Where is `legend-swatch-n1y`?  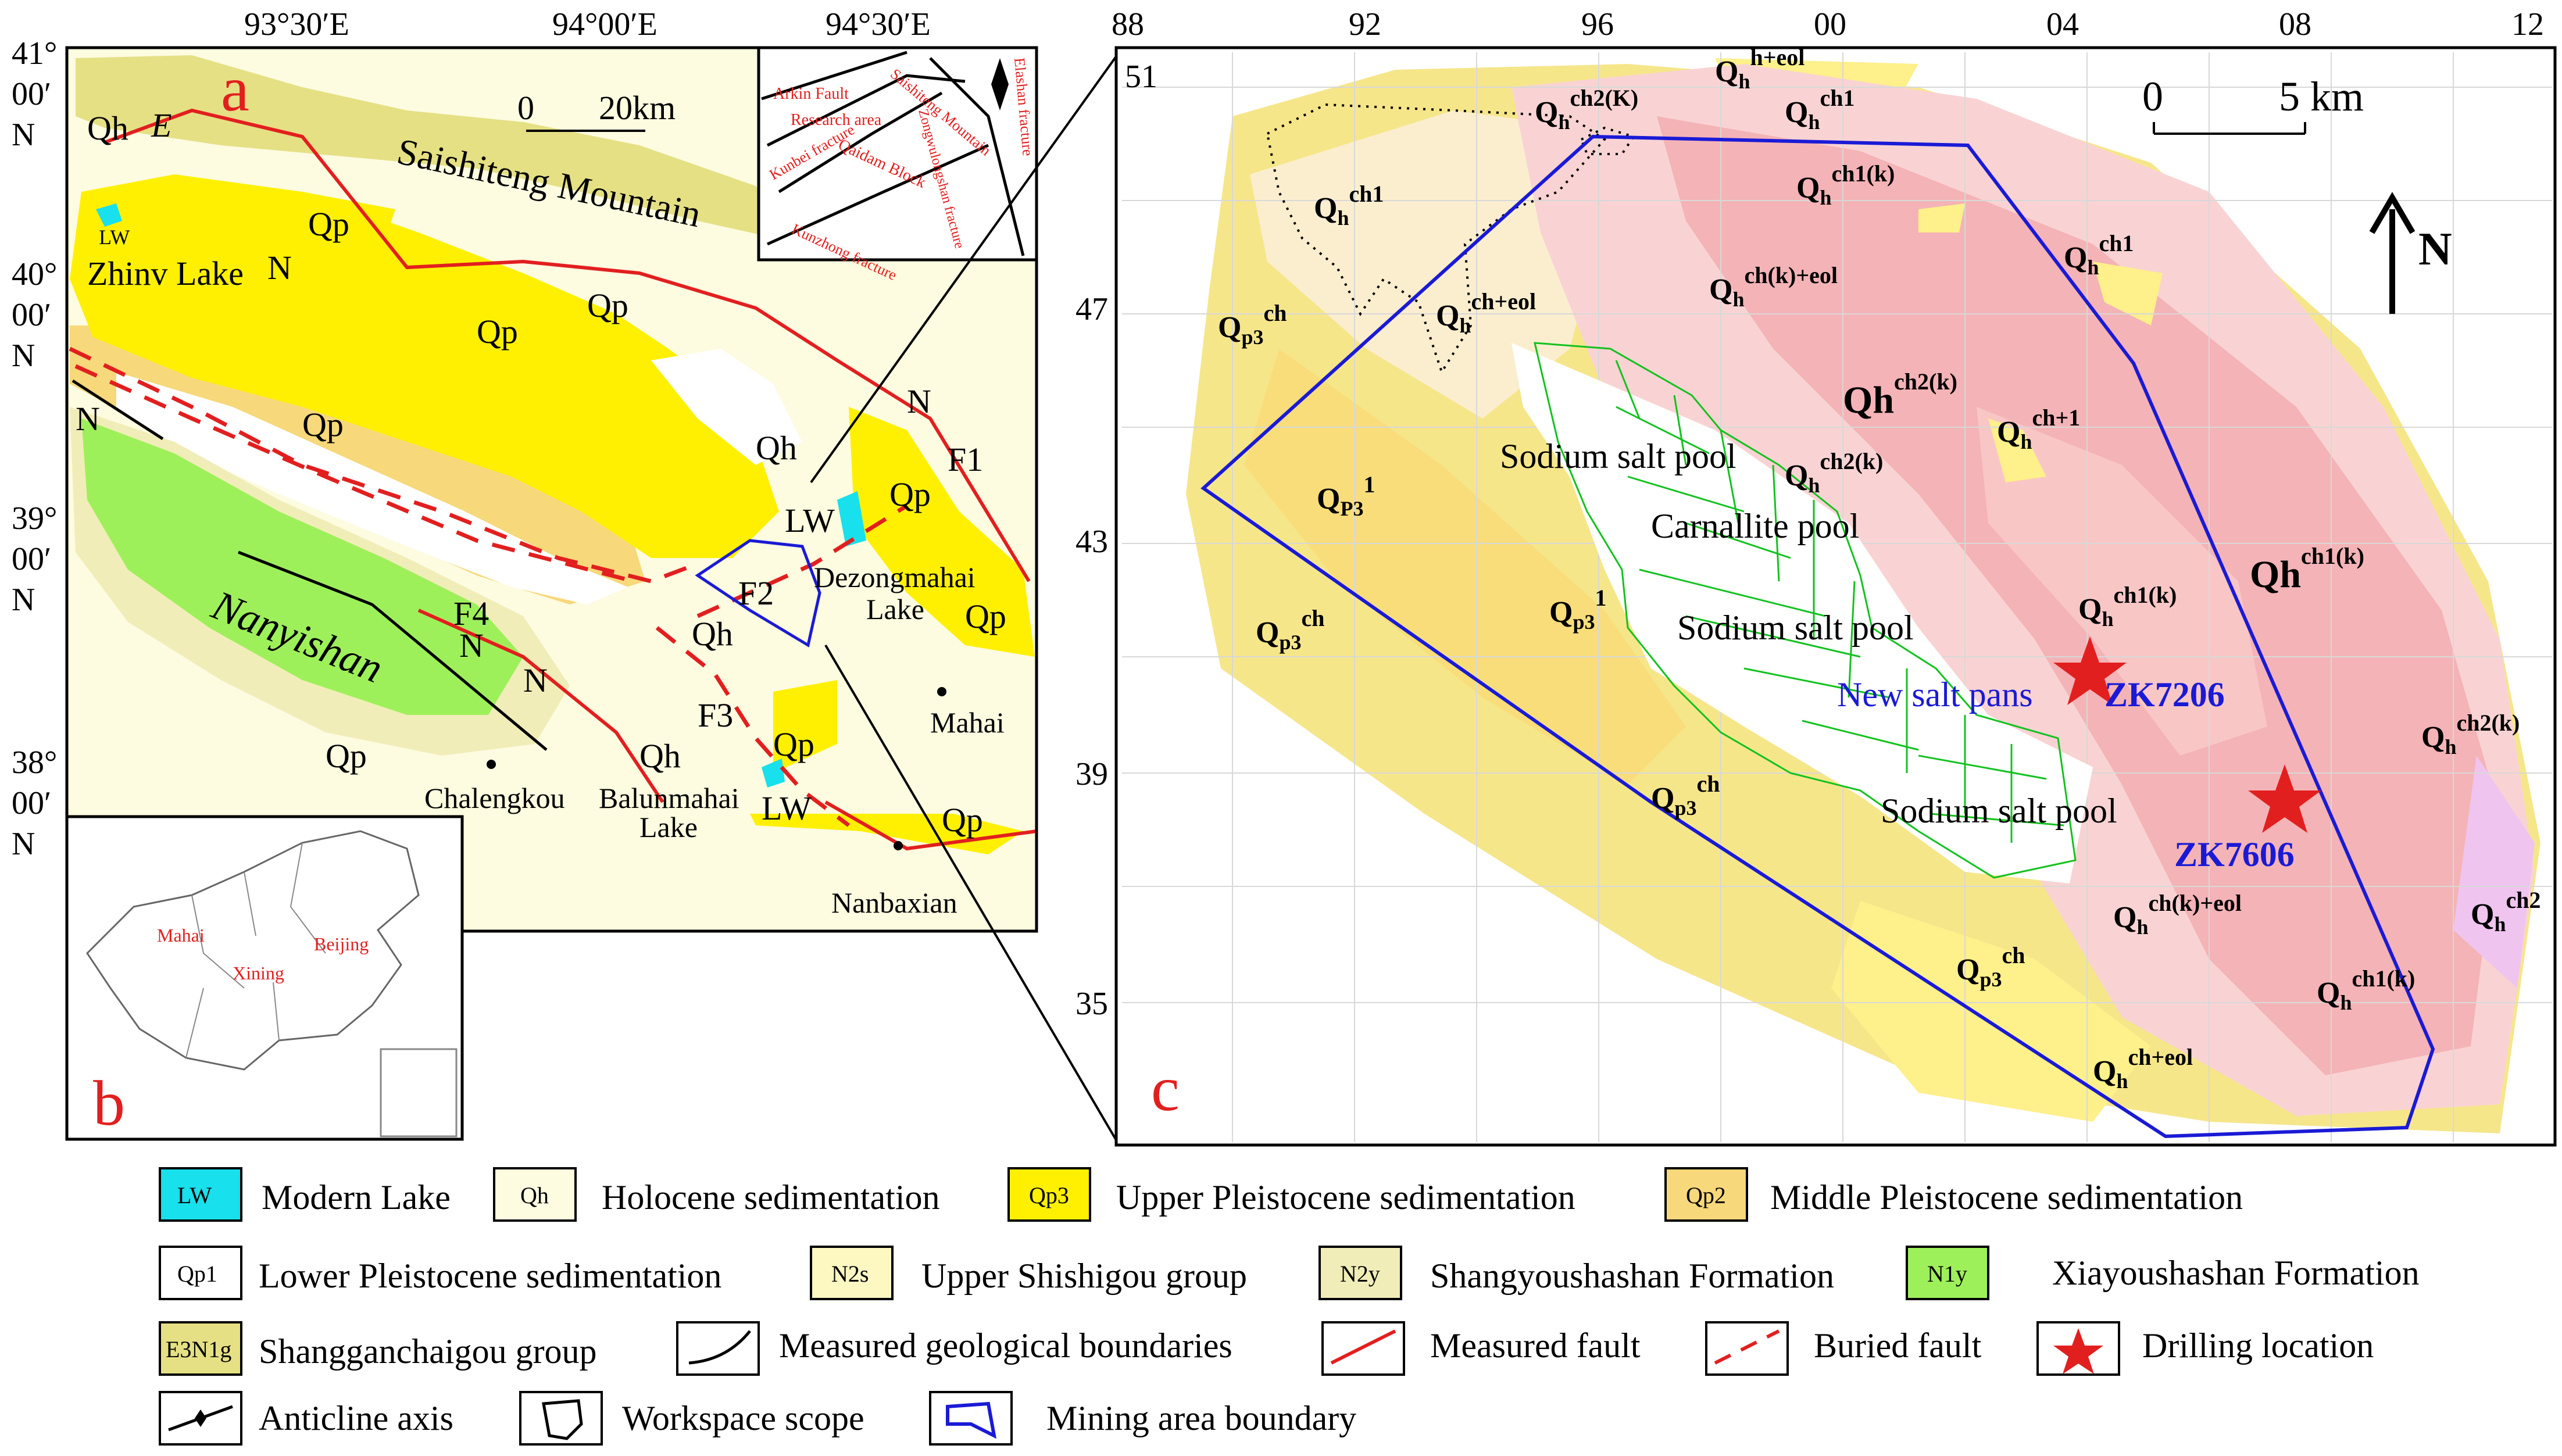 legend-swatch-n1y is located at coordinates (1947, 1273).